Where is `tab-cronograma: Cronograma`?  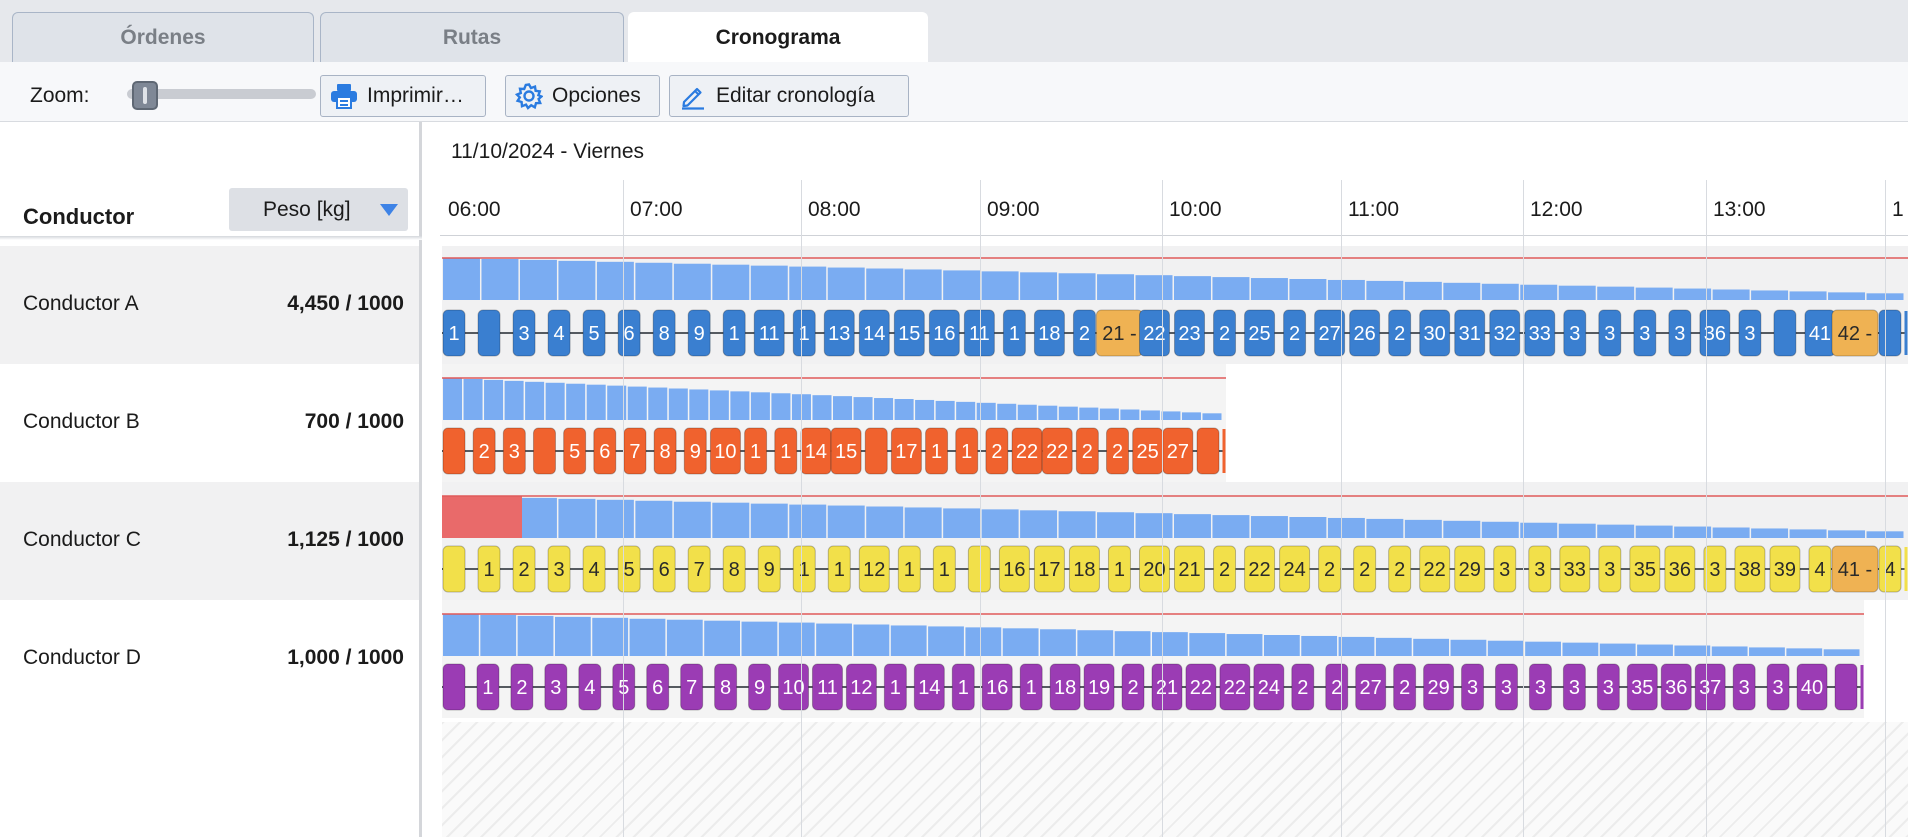 tab-cronograma: Cronograma is located at coordinates (778, 37).